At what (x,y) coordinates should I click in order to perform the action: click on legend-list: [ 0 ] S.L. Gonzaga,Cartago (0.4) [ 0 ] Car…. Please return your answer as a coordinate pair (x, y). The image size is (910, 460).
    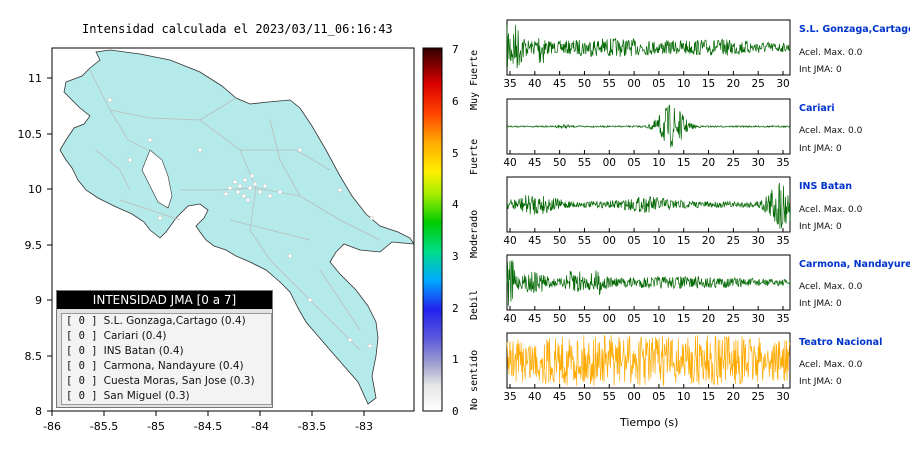
    Looking at the image, I should click on (166, 359).